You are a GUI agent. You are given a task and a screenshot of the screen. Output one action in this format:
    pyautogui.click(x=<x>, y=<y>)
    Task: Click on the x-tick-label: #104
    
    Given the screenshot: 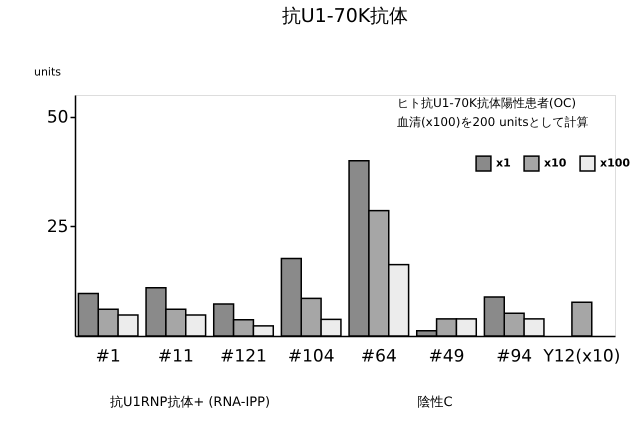 What is the action you would take?
    pyautogui.click(x=311, y=356)
    